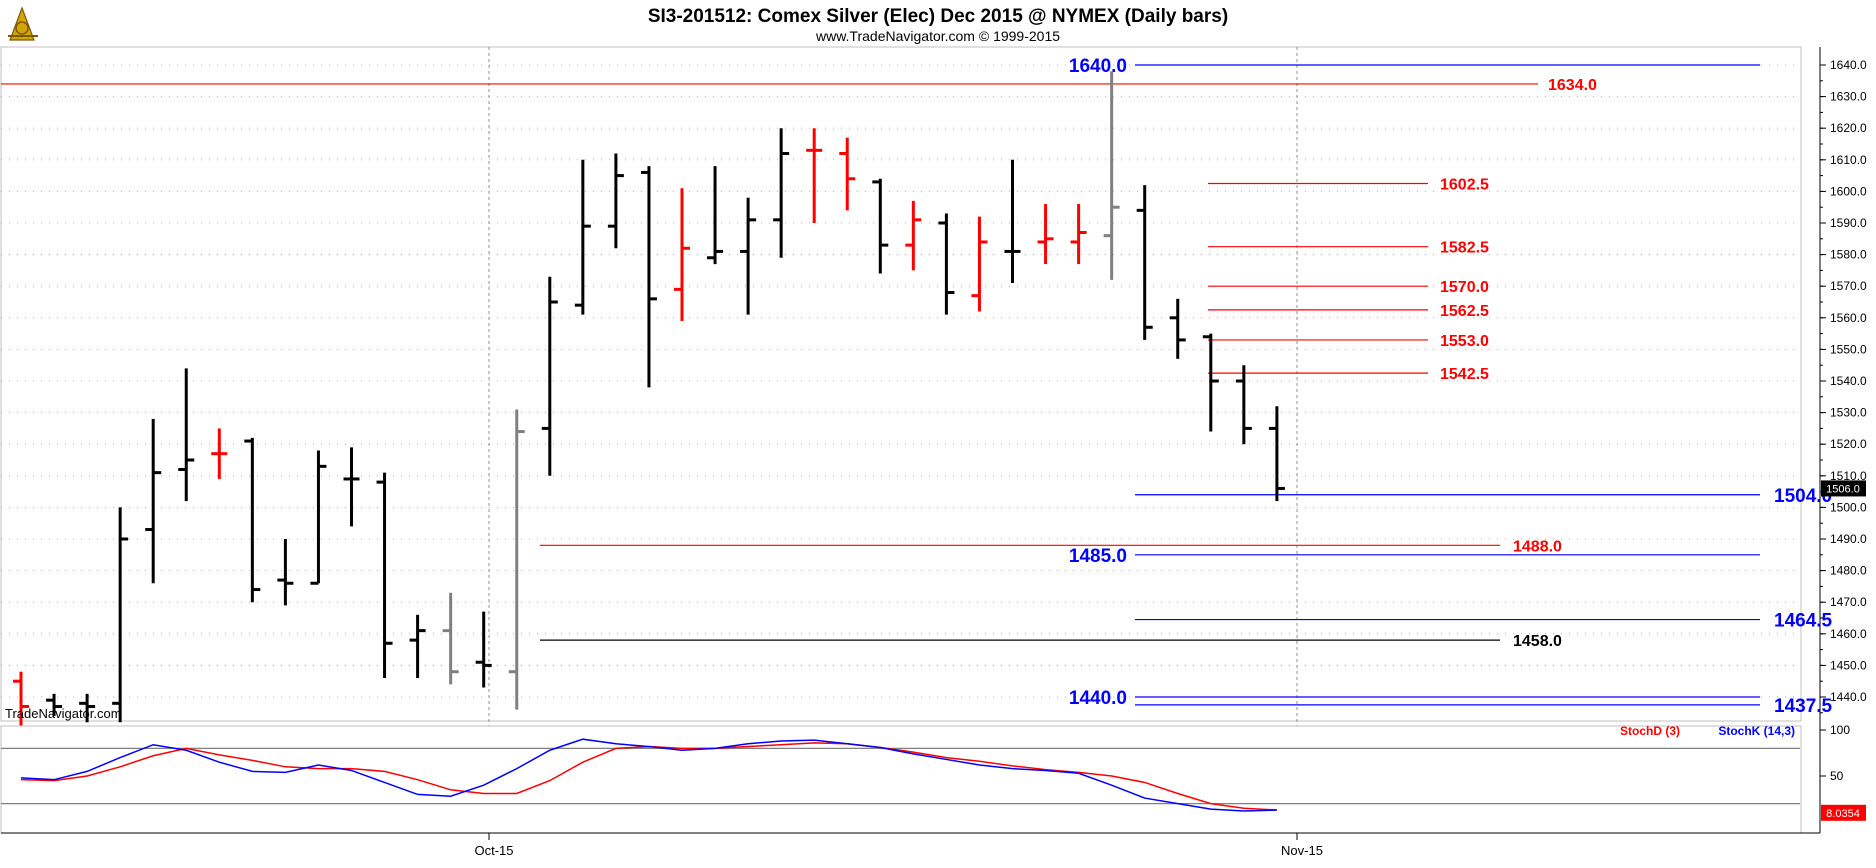 This screenshot has width=1876, height=868. Describe the element at coordinates (1848, 634) in the screenshot. I see `y-tick-label: 1460.0` at that location.